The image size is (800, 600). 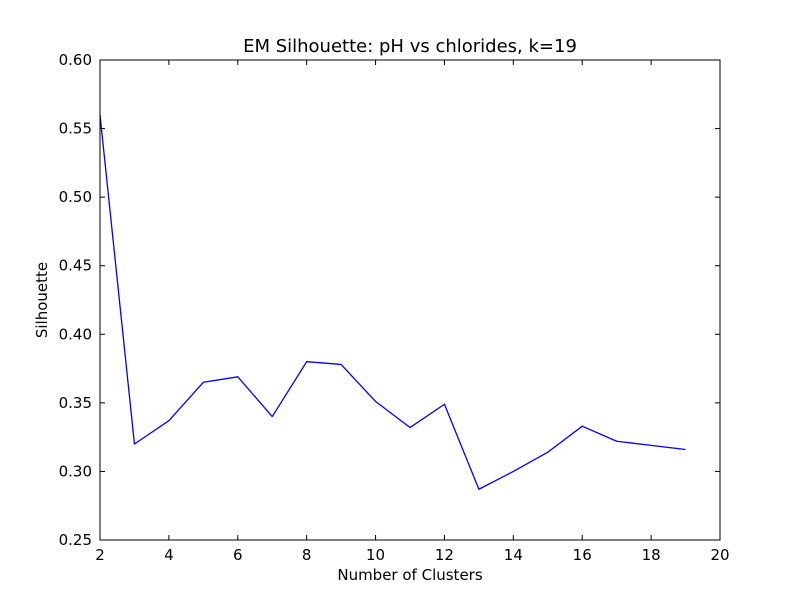 I want to click on y-tick-label: 0.60, so click(x=75, y=60).